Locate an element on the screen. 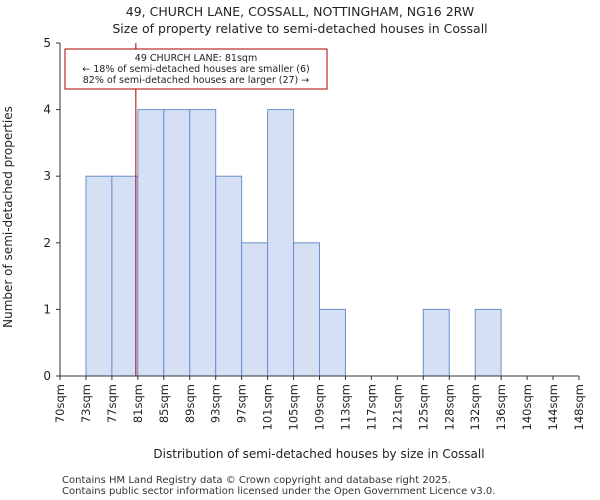 Image resolution: width=600 pixels, height=500 pixels. y-tick-label: 4 is located at coordinates (47, 110).